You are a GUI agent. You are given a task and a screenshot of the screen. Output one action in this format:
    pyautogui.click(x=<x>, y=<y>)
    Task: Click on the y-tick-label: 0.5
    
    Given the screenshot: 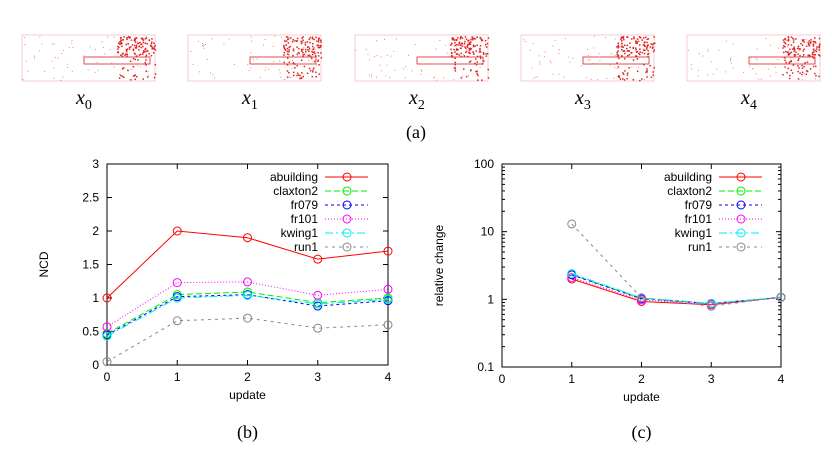 What is the action you would take?
    pyautogui.click(x=90, y=332)
    